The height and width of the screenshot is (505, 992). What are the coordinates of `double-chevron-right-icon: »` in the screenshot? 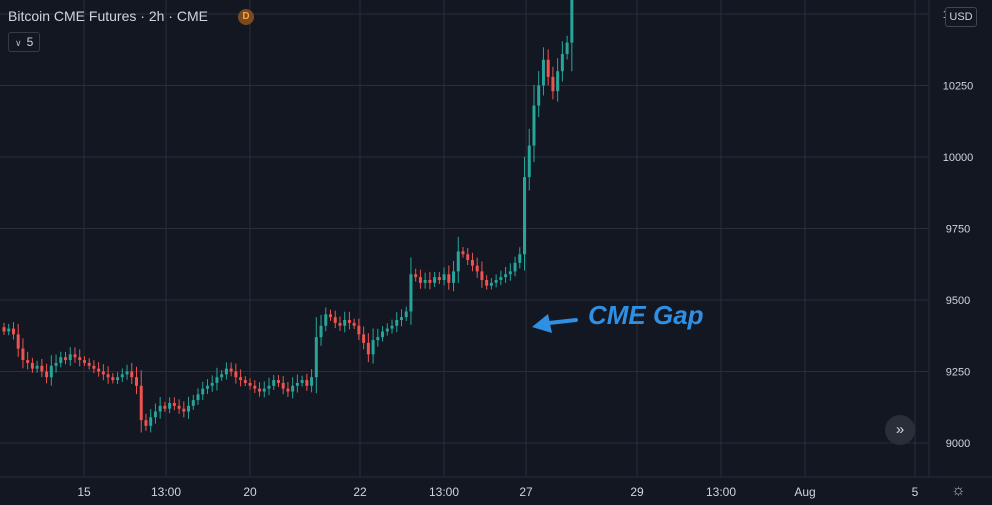 It's located at (900, 430).